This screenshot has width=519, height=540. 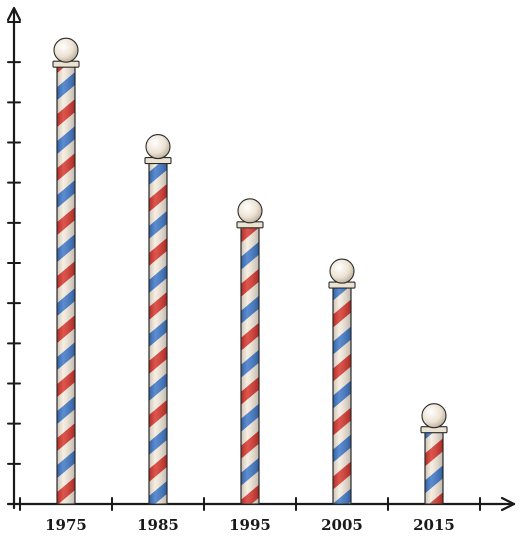 I want to click on x-tick-label-2005: 2005, so click(x=342, y=525).